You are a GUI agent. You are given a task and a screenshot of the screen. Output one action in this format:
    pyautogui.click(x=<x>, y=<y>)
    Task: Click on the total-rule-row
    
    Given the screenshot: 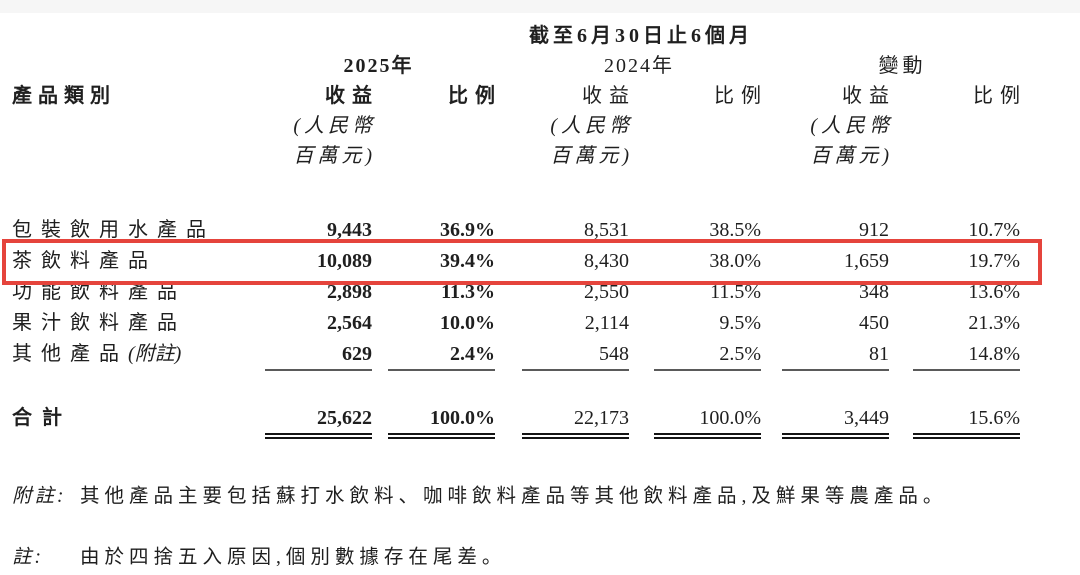 What is the action you would take?
    pyautogui.click(x=516, y=441)
    